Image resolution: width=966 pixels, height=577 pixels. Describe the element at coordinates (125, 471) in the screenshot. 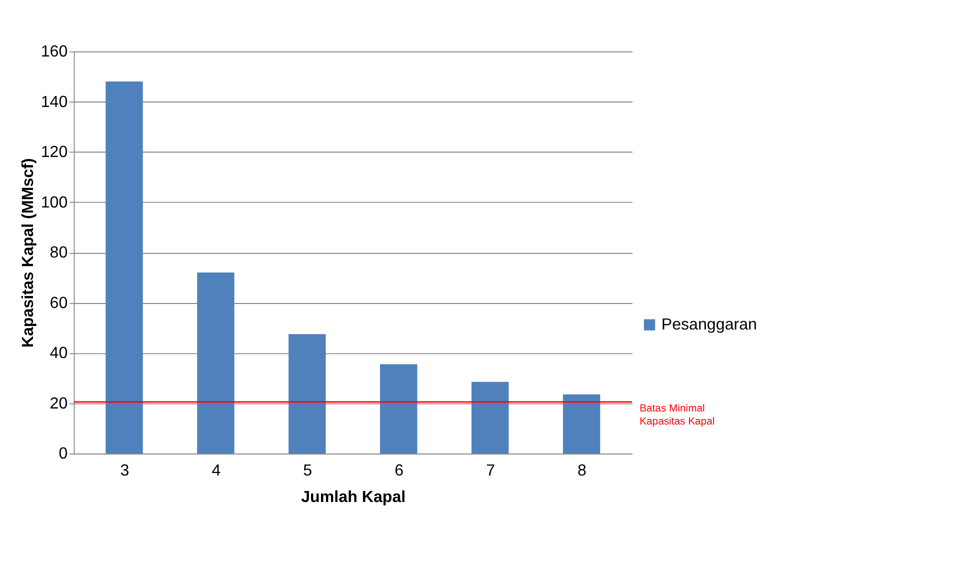

I see `x-tick-label: 3` at that location.